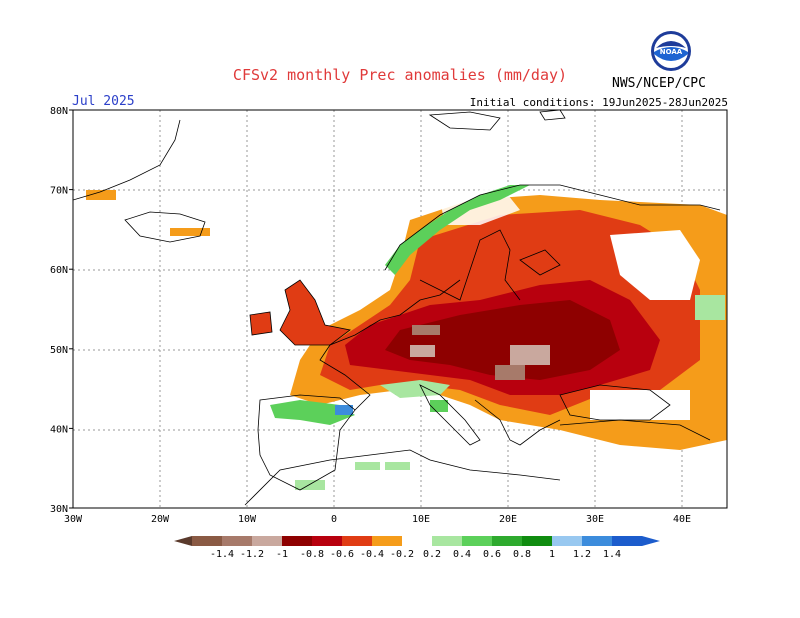 The height and width of the screenshot is (618, 800). What do you see at coordinates (377, 519) in the screenshot?
I see `longitude-labels: 30W 20W 10W 0 10E 20E 30E 40E` at bounding box center [377, 519].